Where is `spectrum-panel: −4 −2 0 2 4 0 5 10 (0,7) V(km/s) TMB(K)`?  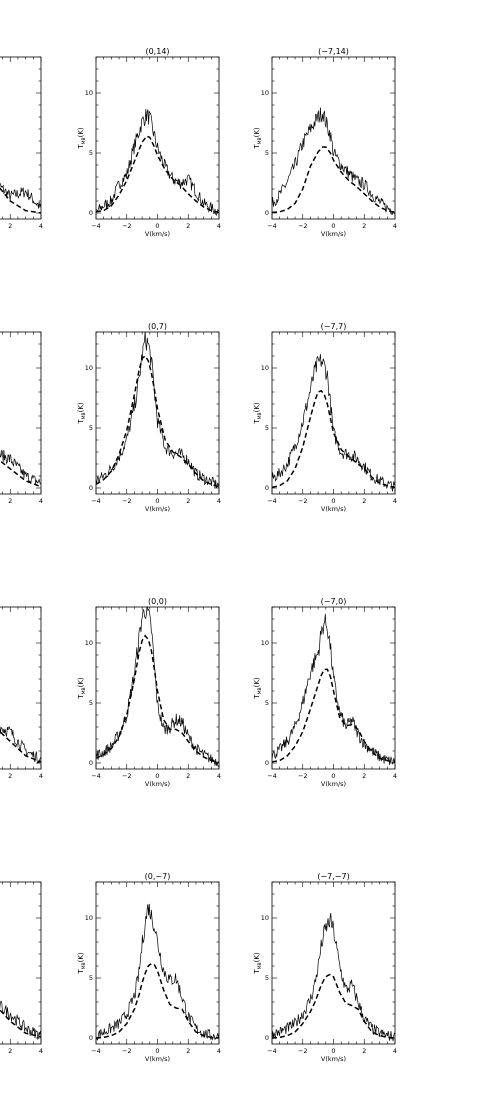
spectrum-panel: −4 −2 0 2 4 0 5 10 (0,7) V(km/s) TMB(K) is located at coordinates (149, 417).